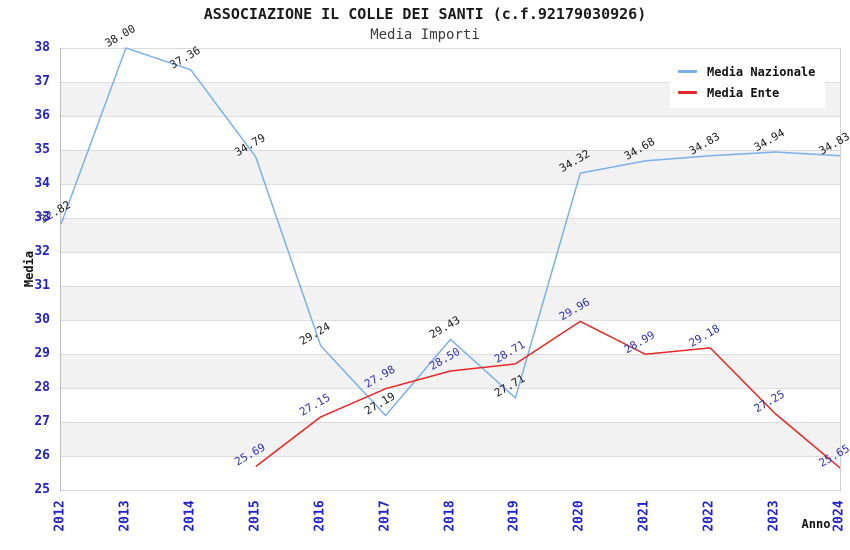 This screenshot has height=550, width=850. Describe the element at coordinates (249, 145) in the screenshot. I see `data-point-label: 34.79` at that location.